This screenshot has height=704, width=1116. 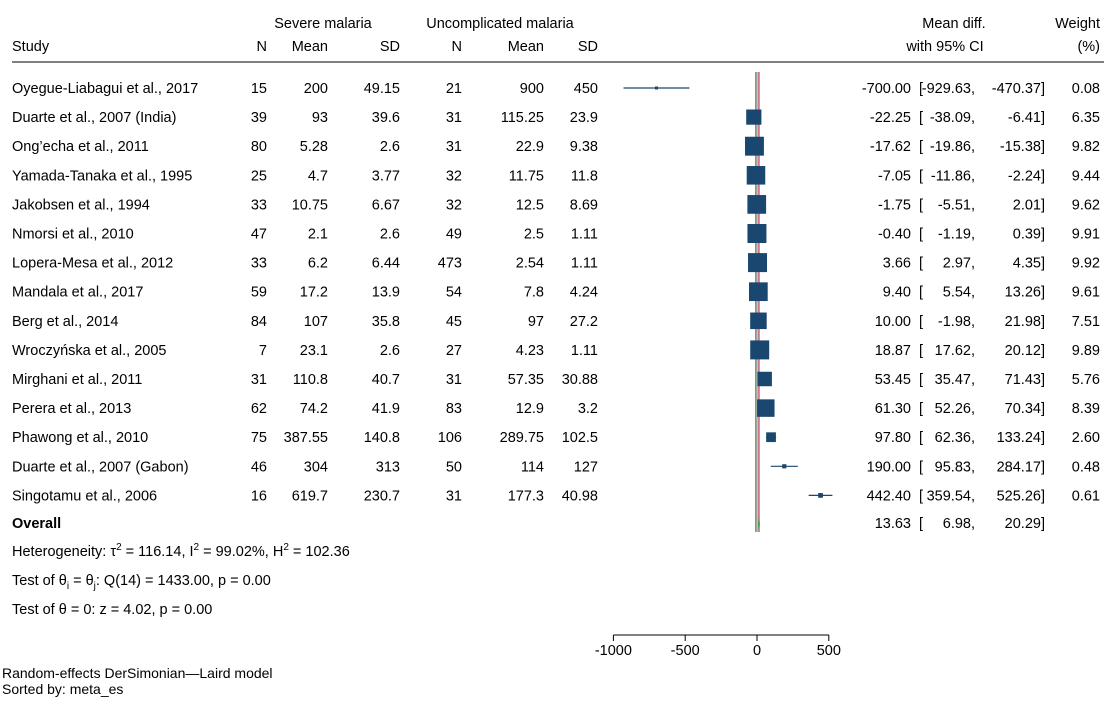 What do you see at coordinates (886, 89) in the screenshot?
I see `effect-size: -700.00` at bounding box center [886, 89].